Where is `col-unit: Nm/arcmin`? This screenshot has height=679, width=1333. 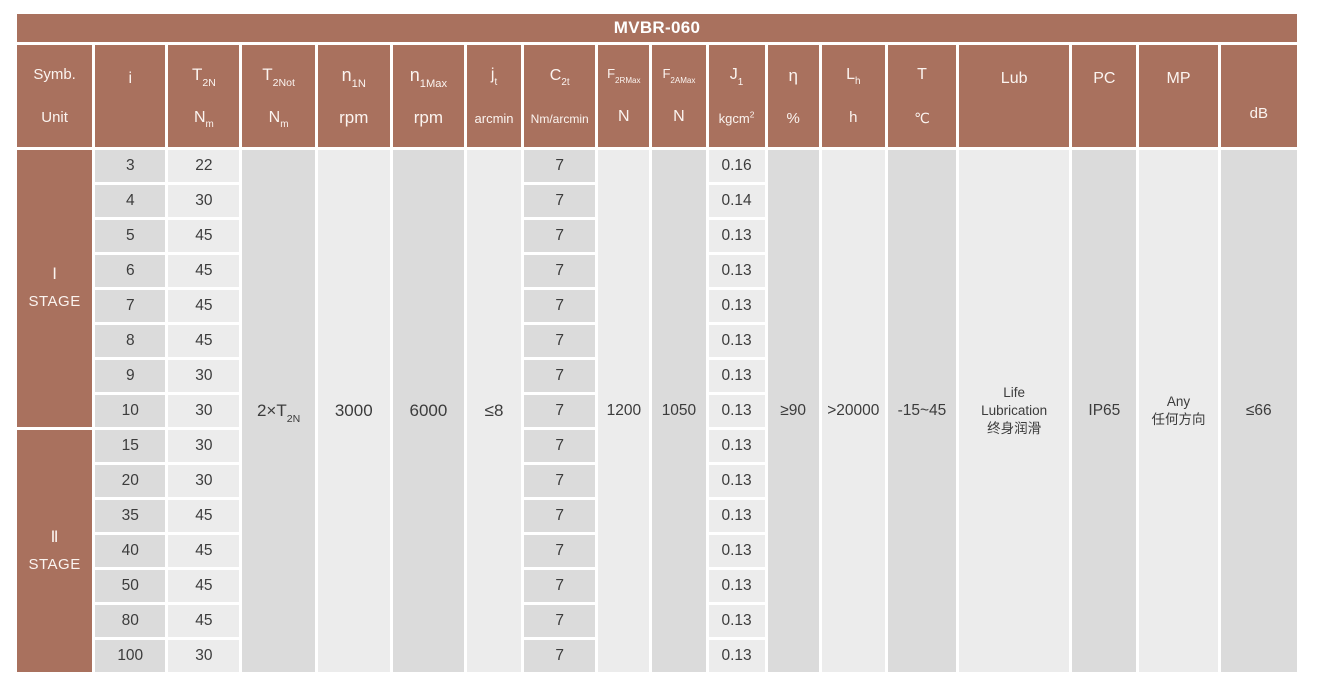
col-unit: Nm/arcmin is located at coordinates (559, 118).